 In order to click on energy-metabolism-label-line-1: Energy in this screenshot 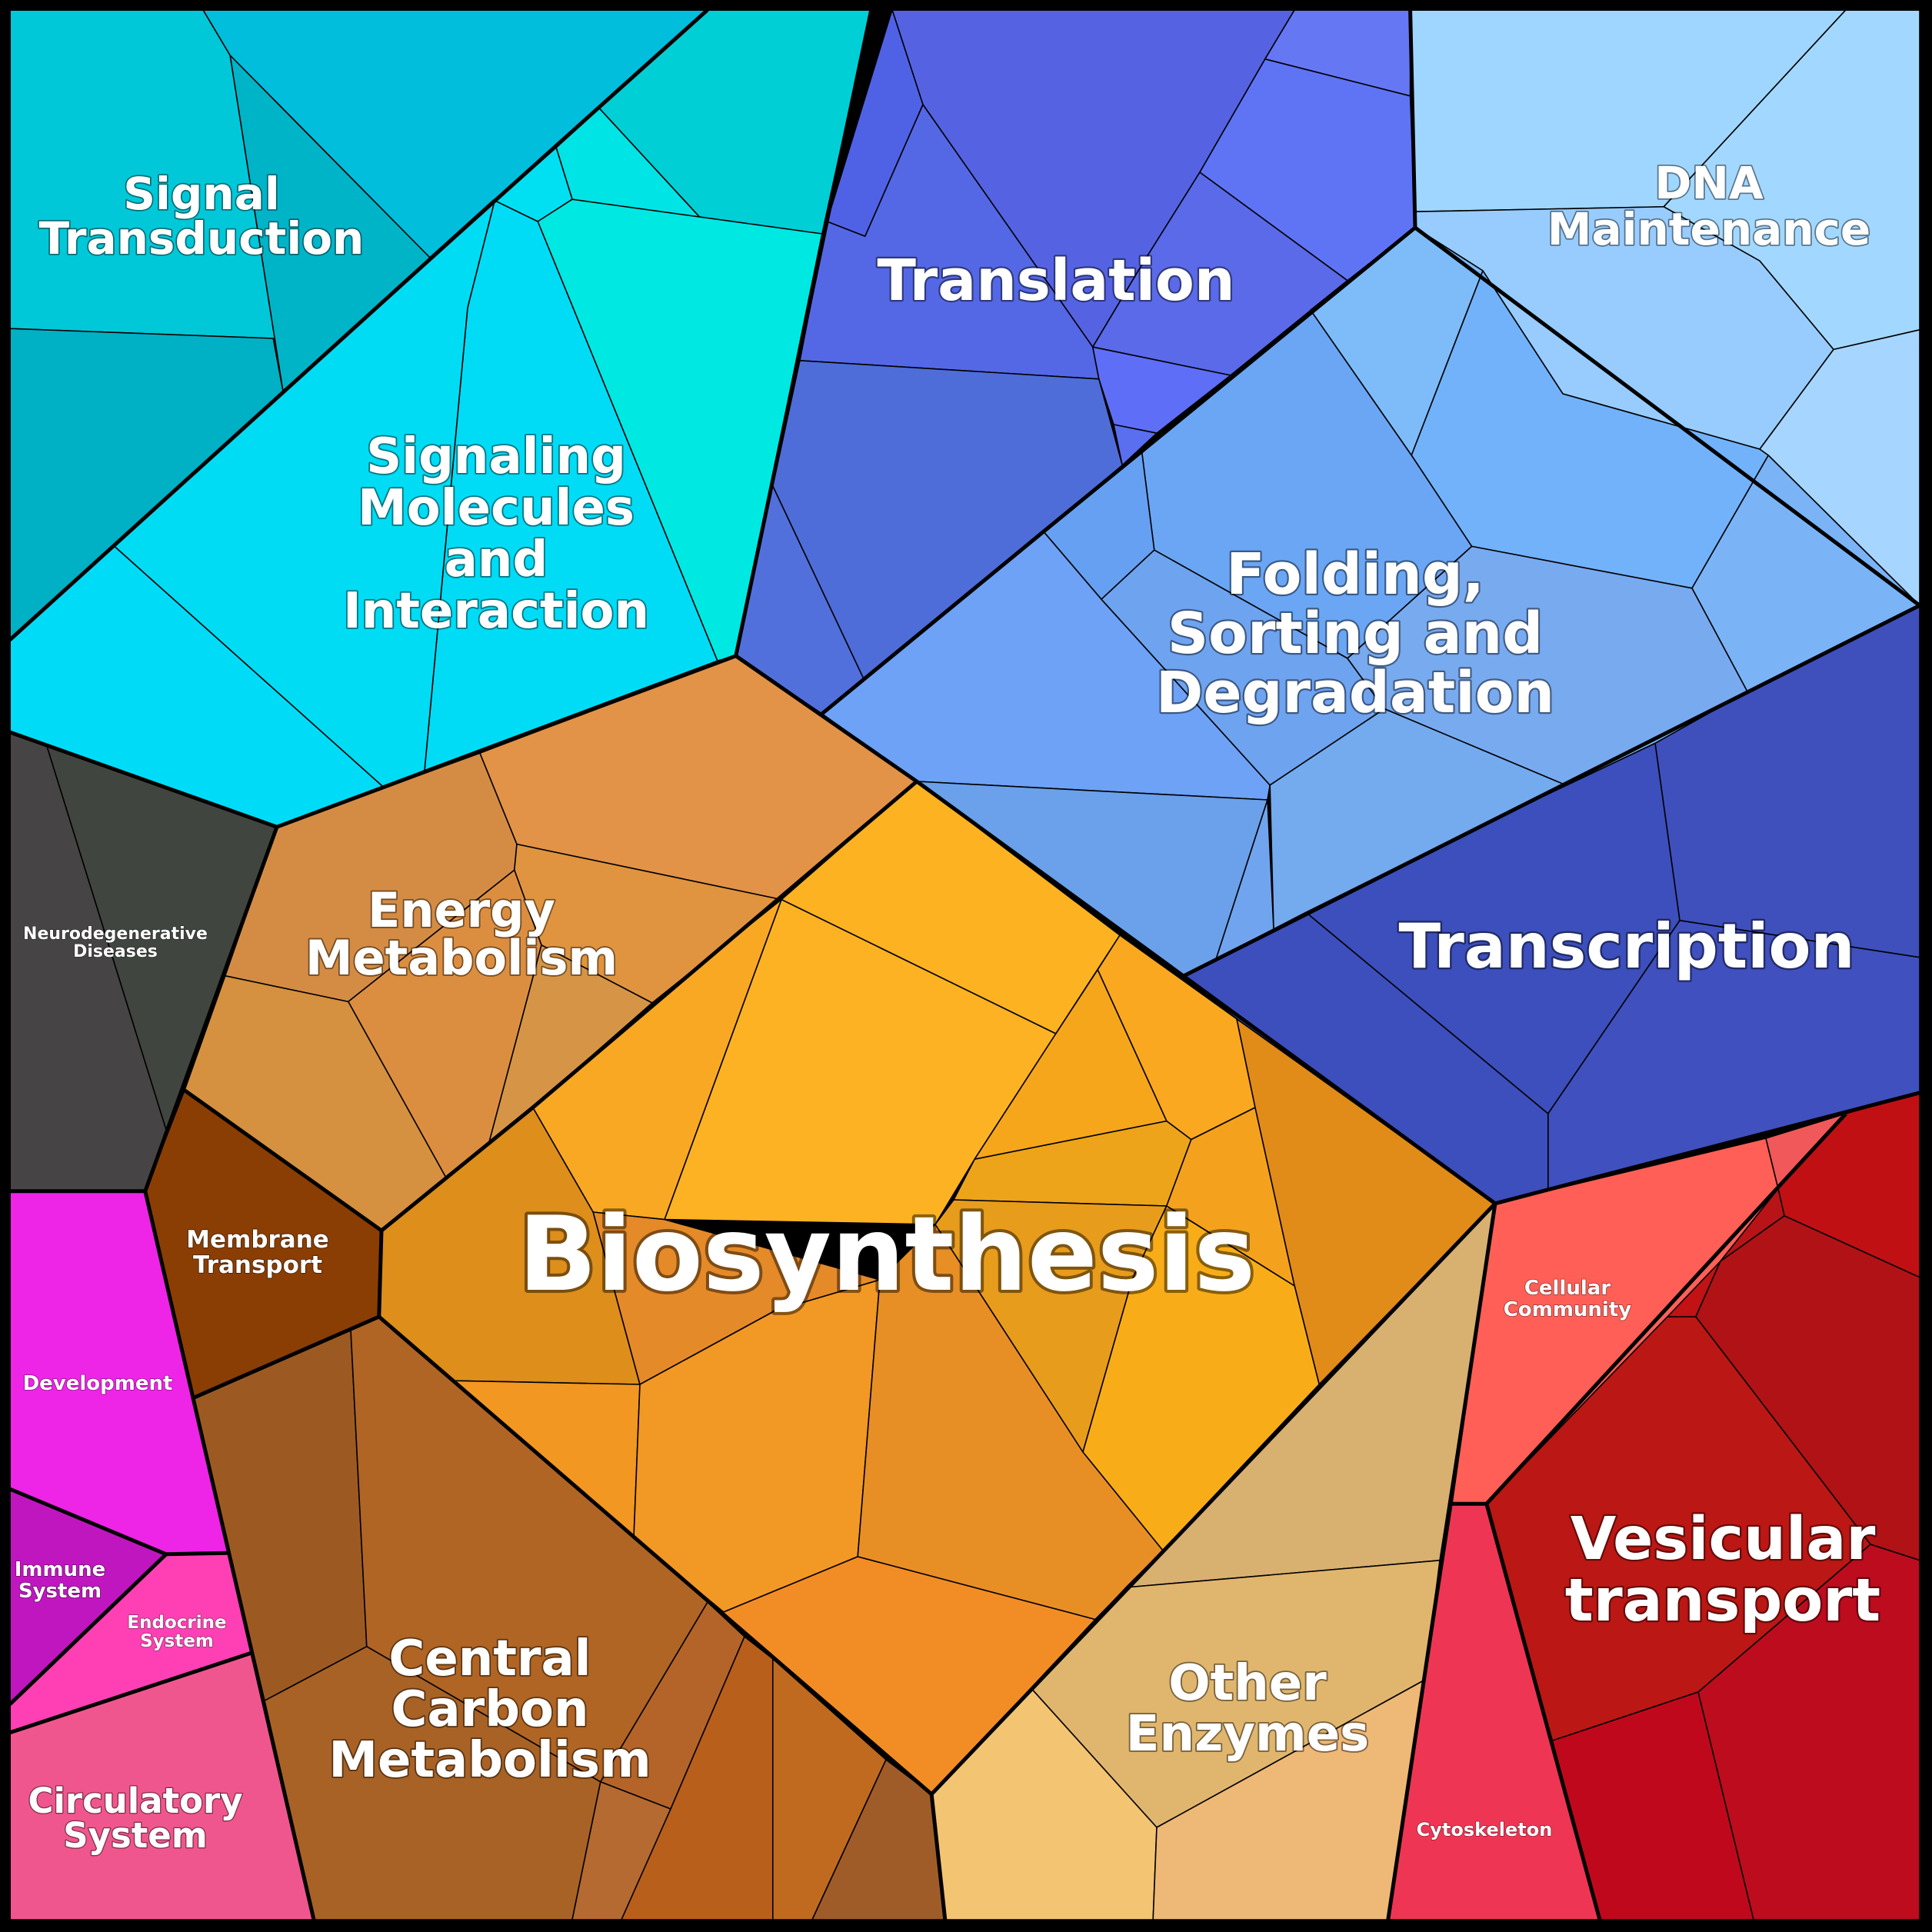, I will do `click(461, 910)`.